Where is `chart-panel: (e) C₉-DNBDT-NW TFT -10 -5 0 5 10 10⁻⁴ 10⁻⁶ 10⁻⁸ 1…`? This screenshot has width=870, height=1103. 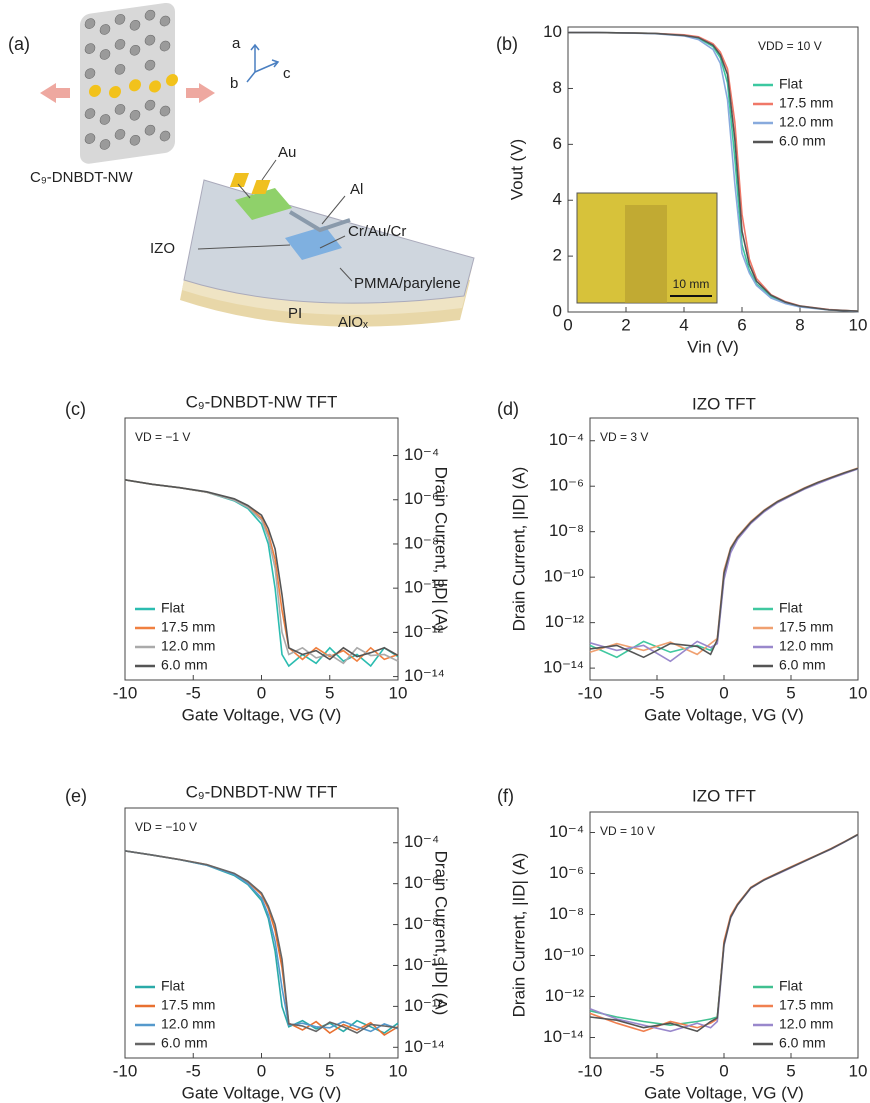 chart-panel: (e) C₉-DNBDT-NW TFT -10 -5 0 5 10 10⁻⁴ 10⁻⁶ 10⁻⁸ 1… is located at coordinates (258, 942).